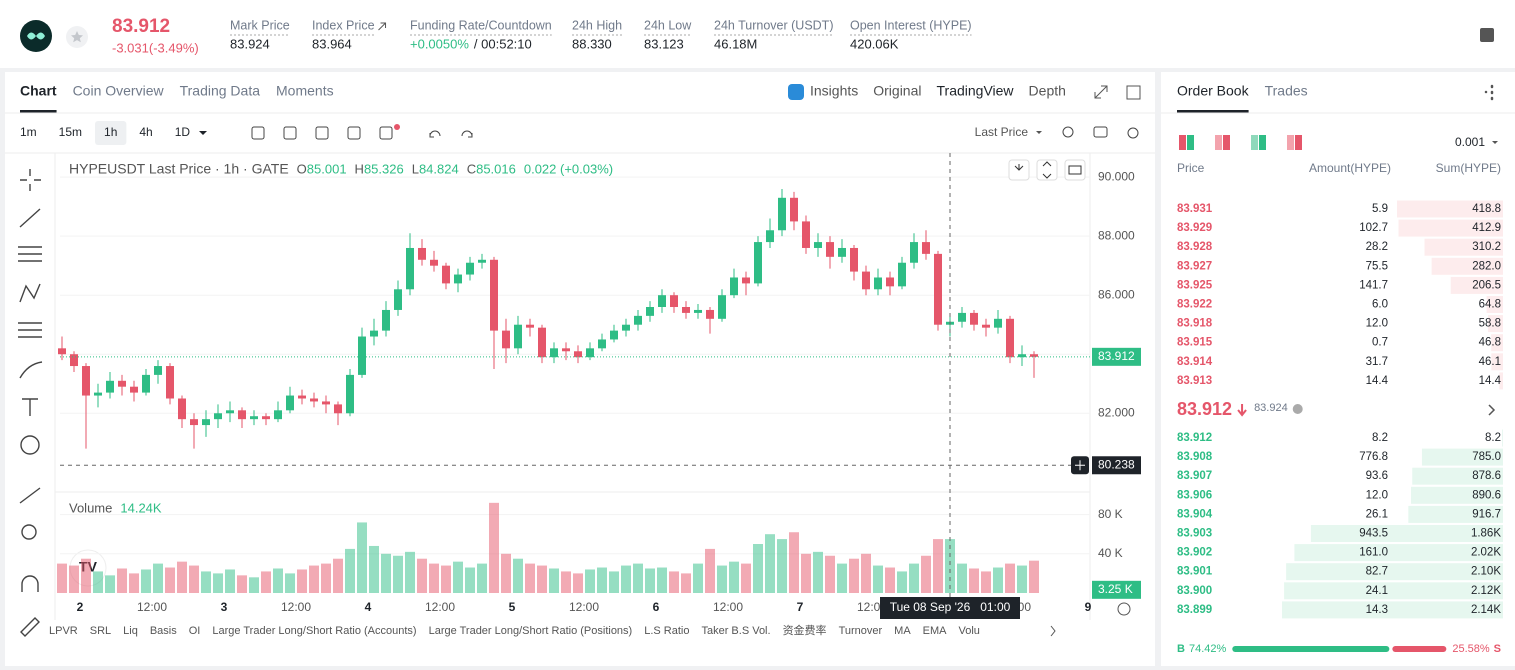 The image size is (1515, 670). Describe the element at coordinates (155, 47) in the screenshot. I see `price-change: -3.031(-3.49%)` at that location.